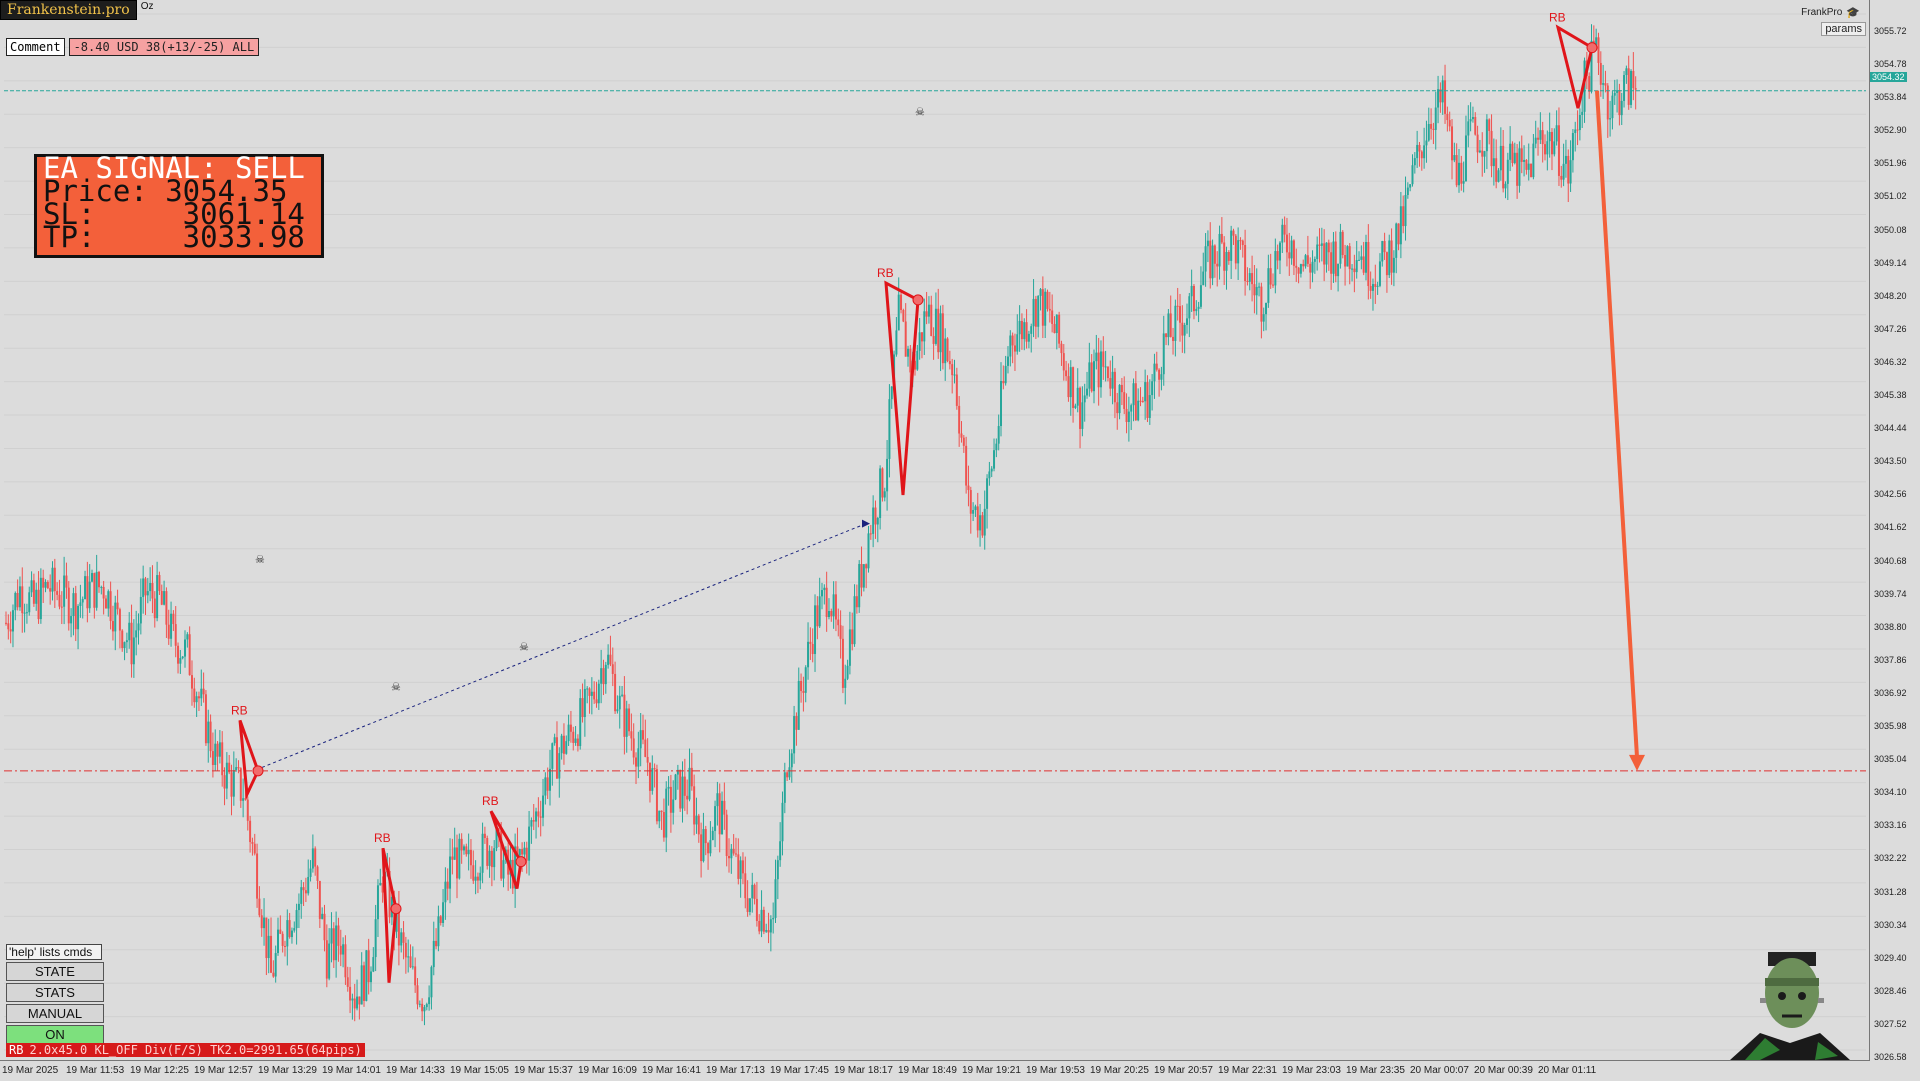 This screenshot has height=1081, width=1920. Describe the element at coordinates (55, 971) in the screenshot. I see `state-button: STATE` at that location.